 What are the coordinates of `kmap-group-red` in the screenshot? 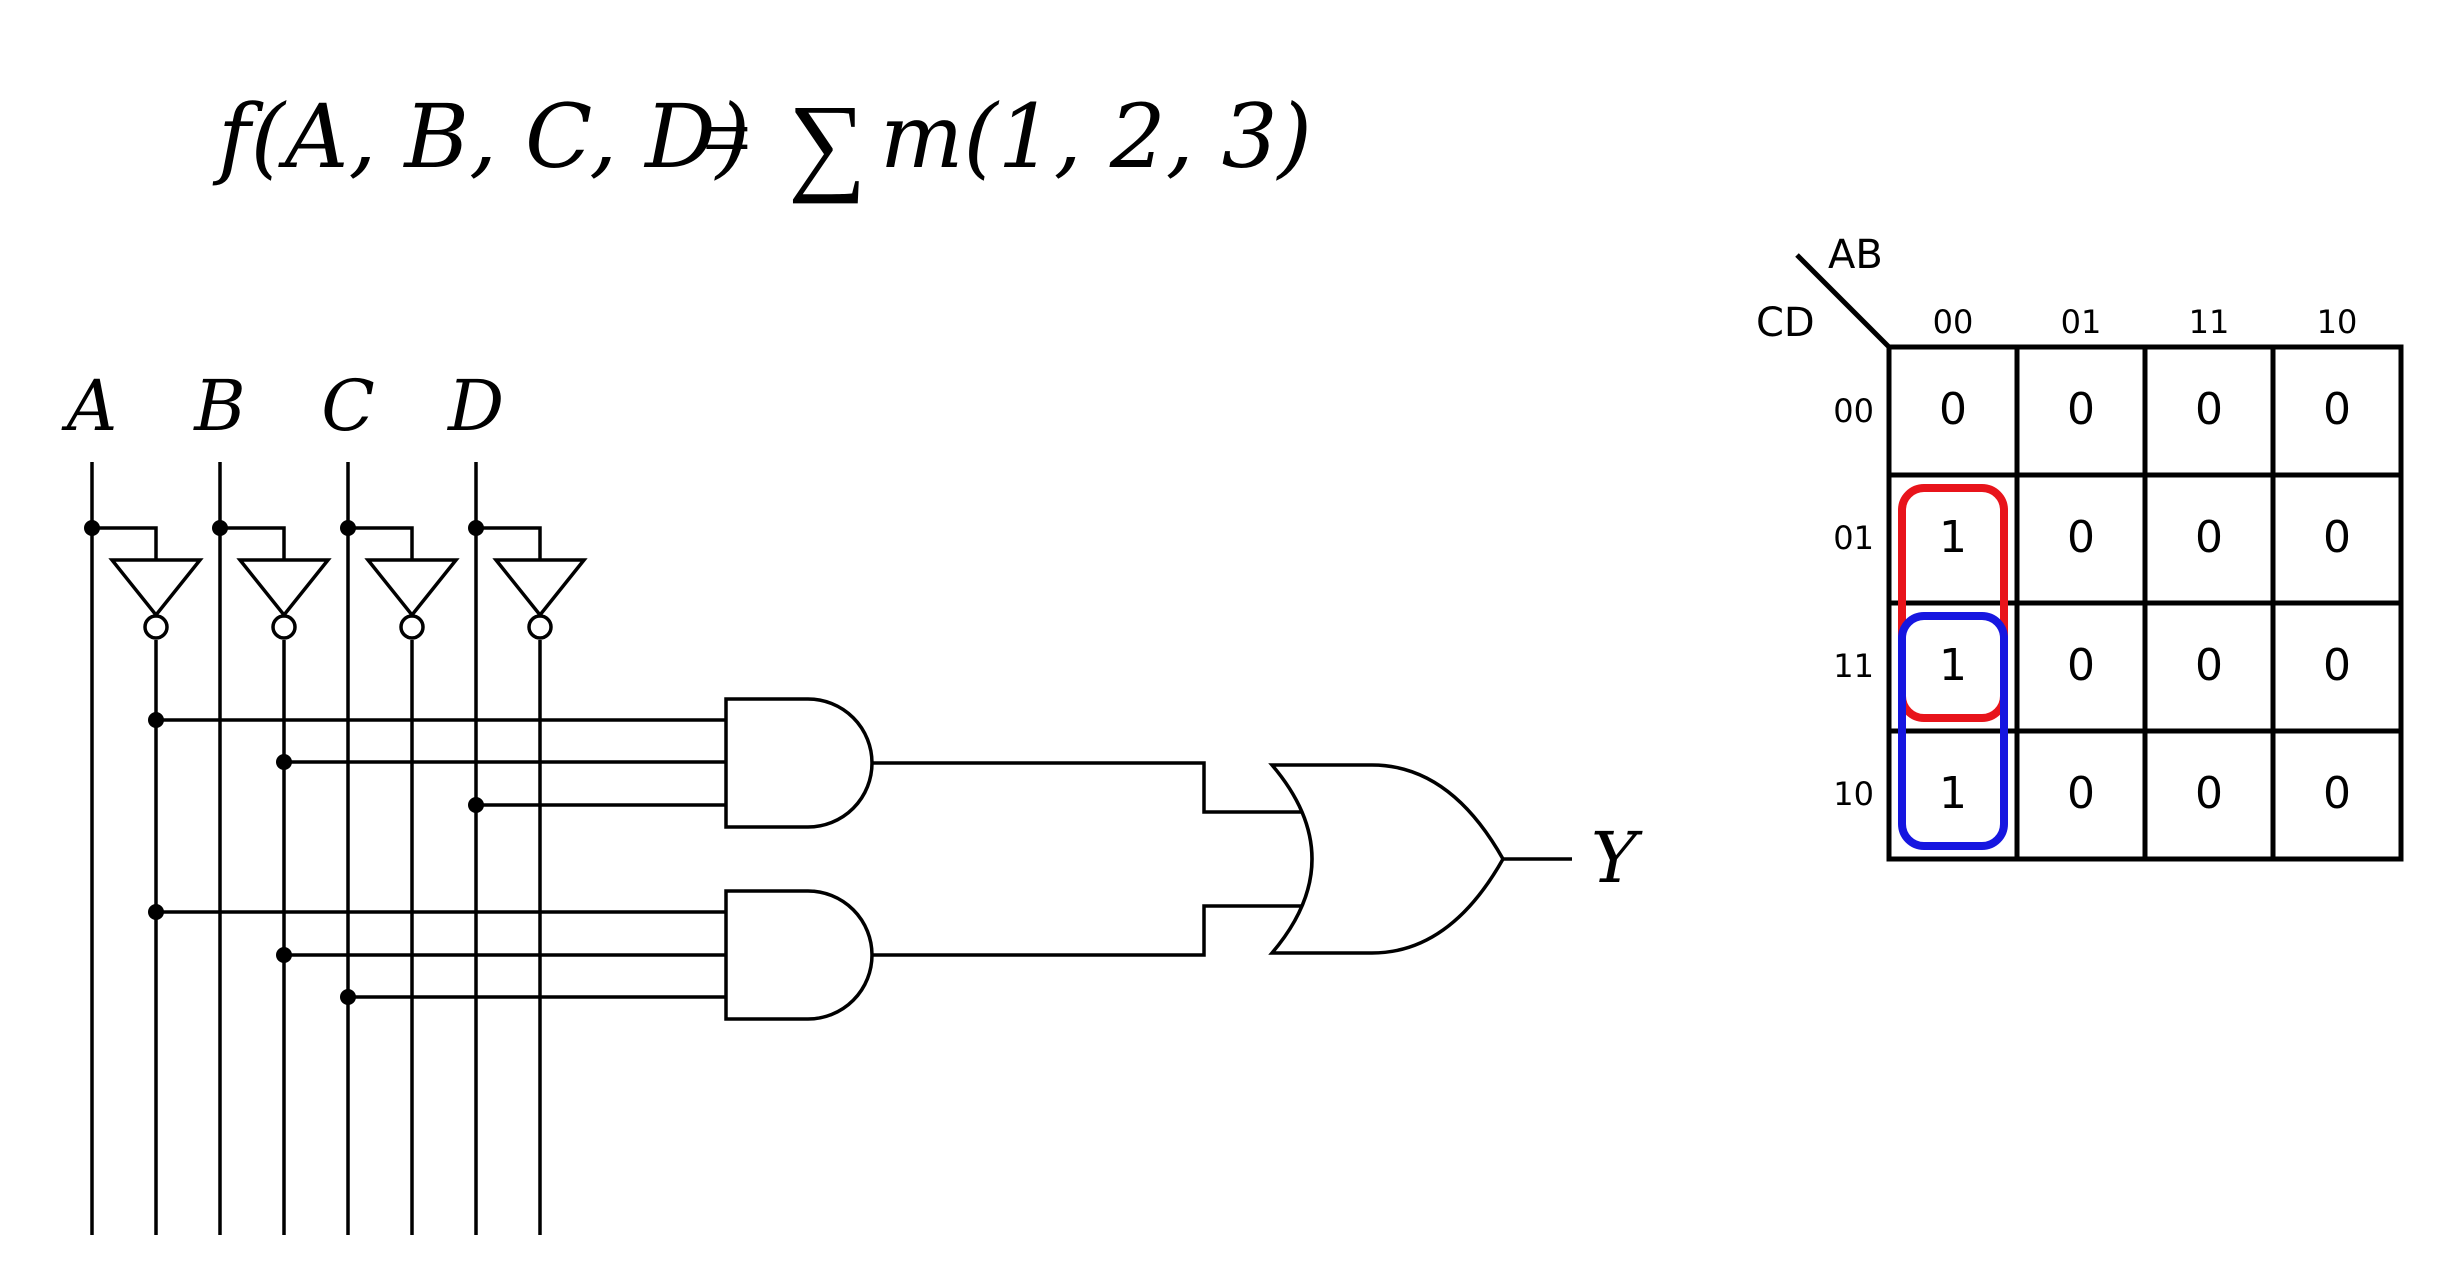 It's located at (1953, 603).